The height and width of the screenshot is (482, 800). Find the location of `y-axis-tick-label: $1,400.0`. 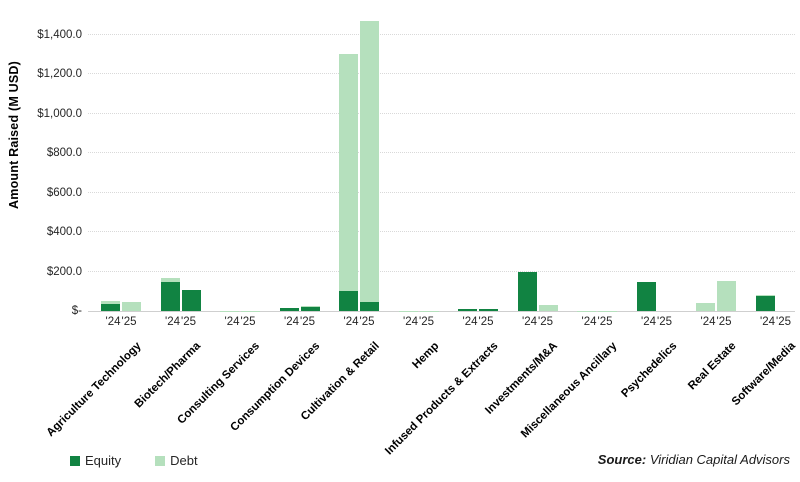

y-axis-tick-label: $1,400.0 is located at coordinates (59, 34).